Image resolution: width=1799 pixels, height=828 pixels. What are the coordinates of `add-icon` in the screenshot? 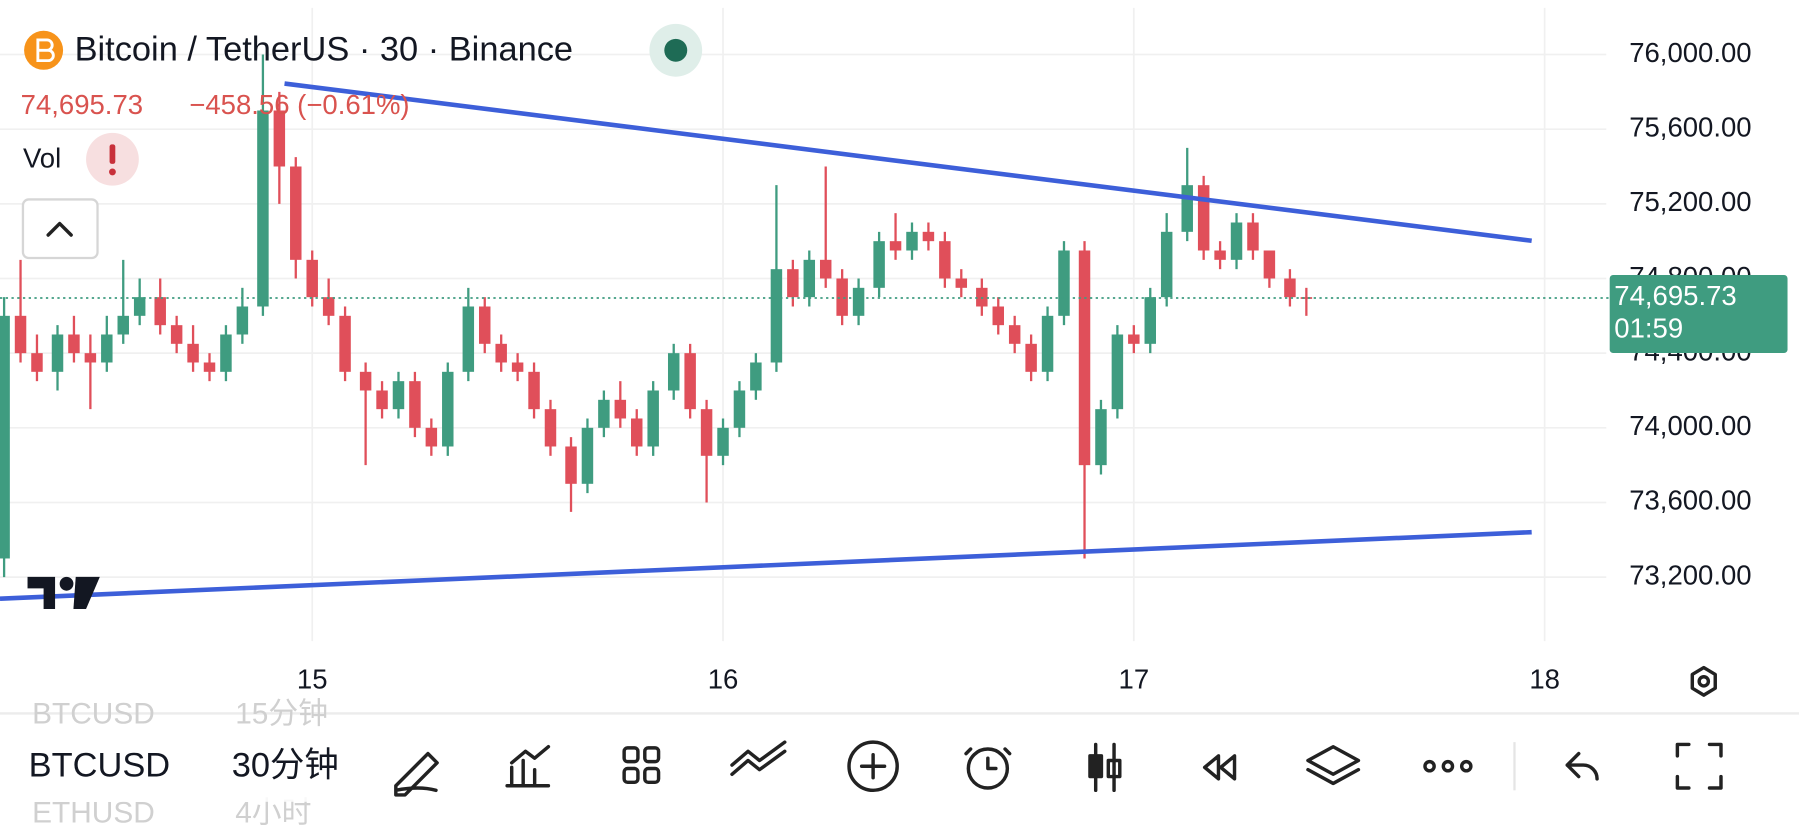 It's located at (873, 766).